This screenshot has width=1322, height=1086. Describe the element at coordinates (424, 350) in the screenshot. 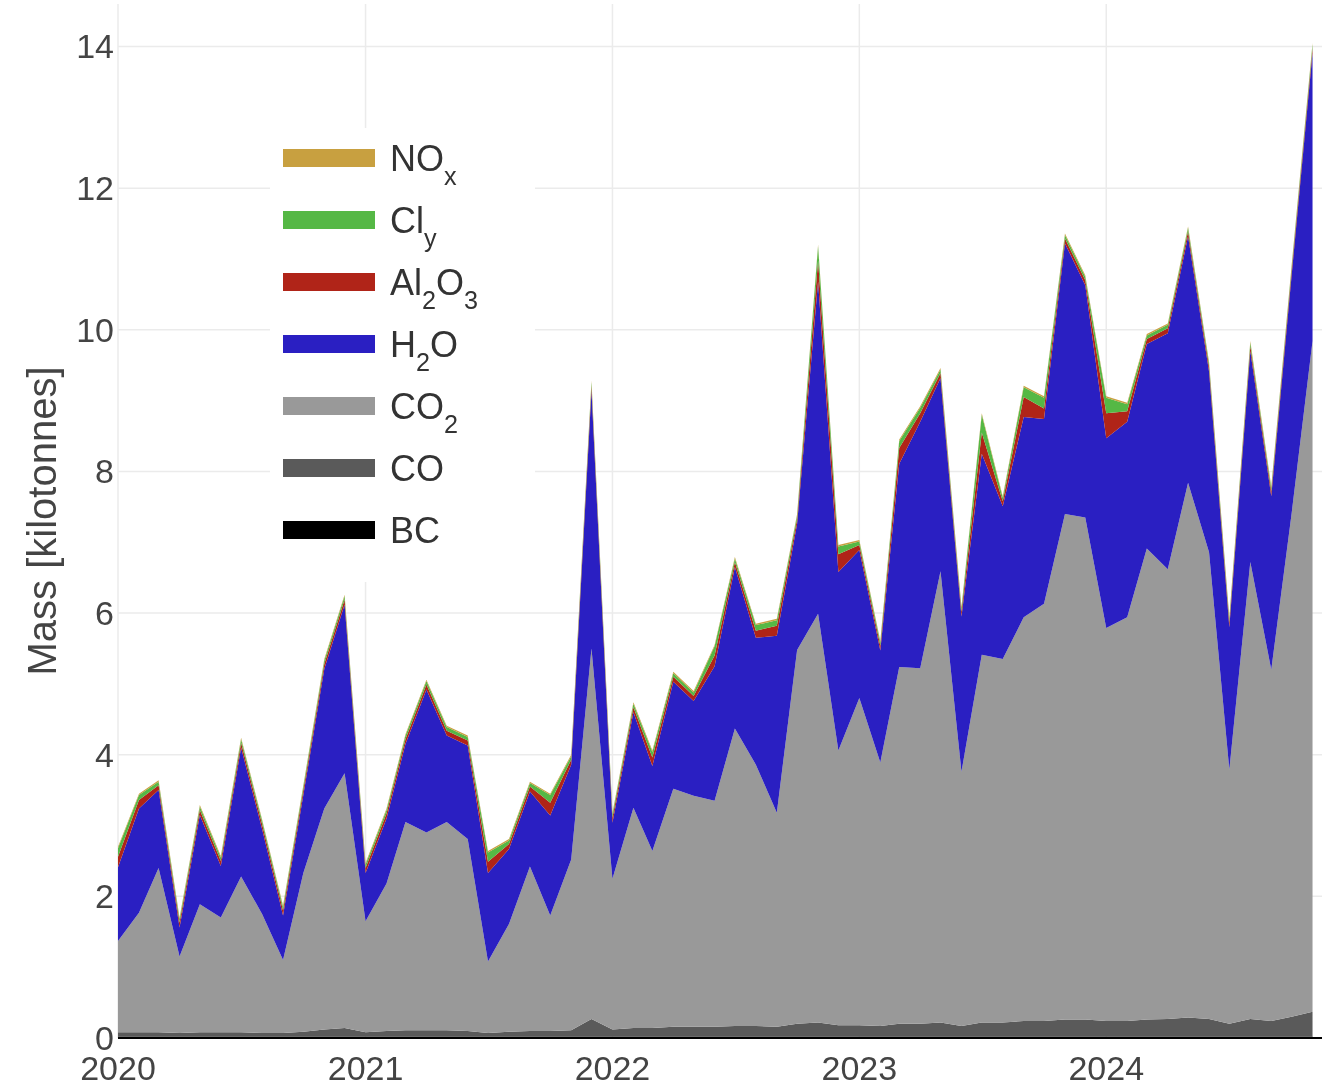

I see `legend-label: H$_{2}$O` at that location.